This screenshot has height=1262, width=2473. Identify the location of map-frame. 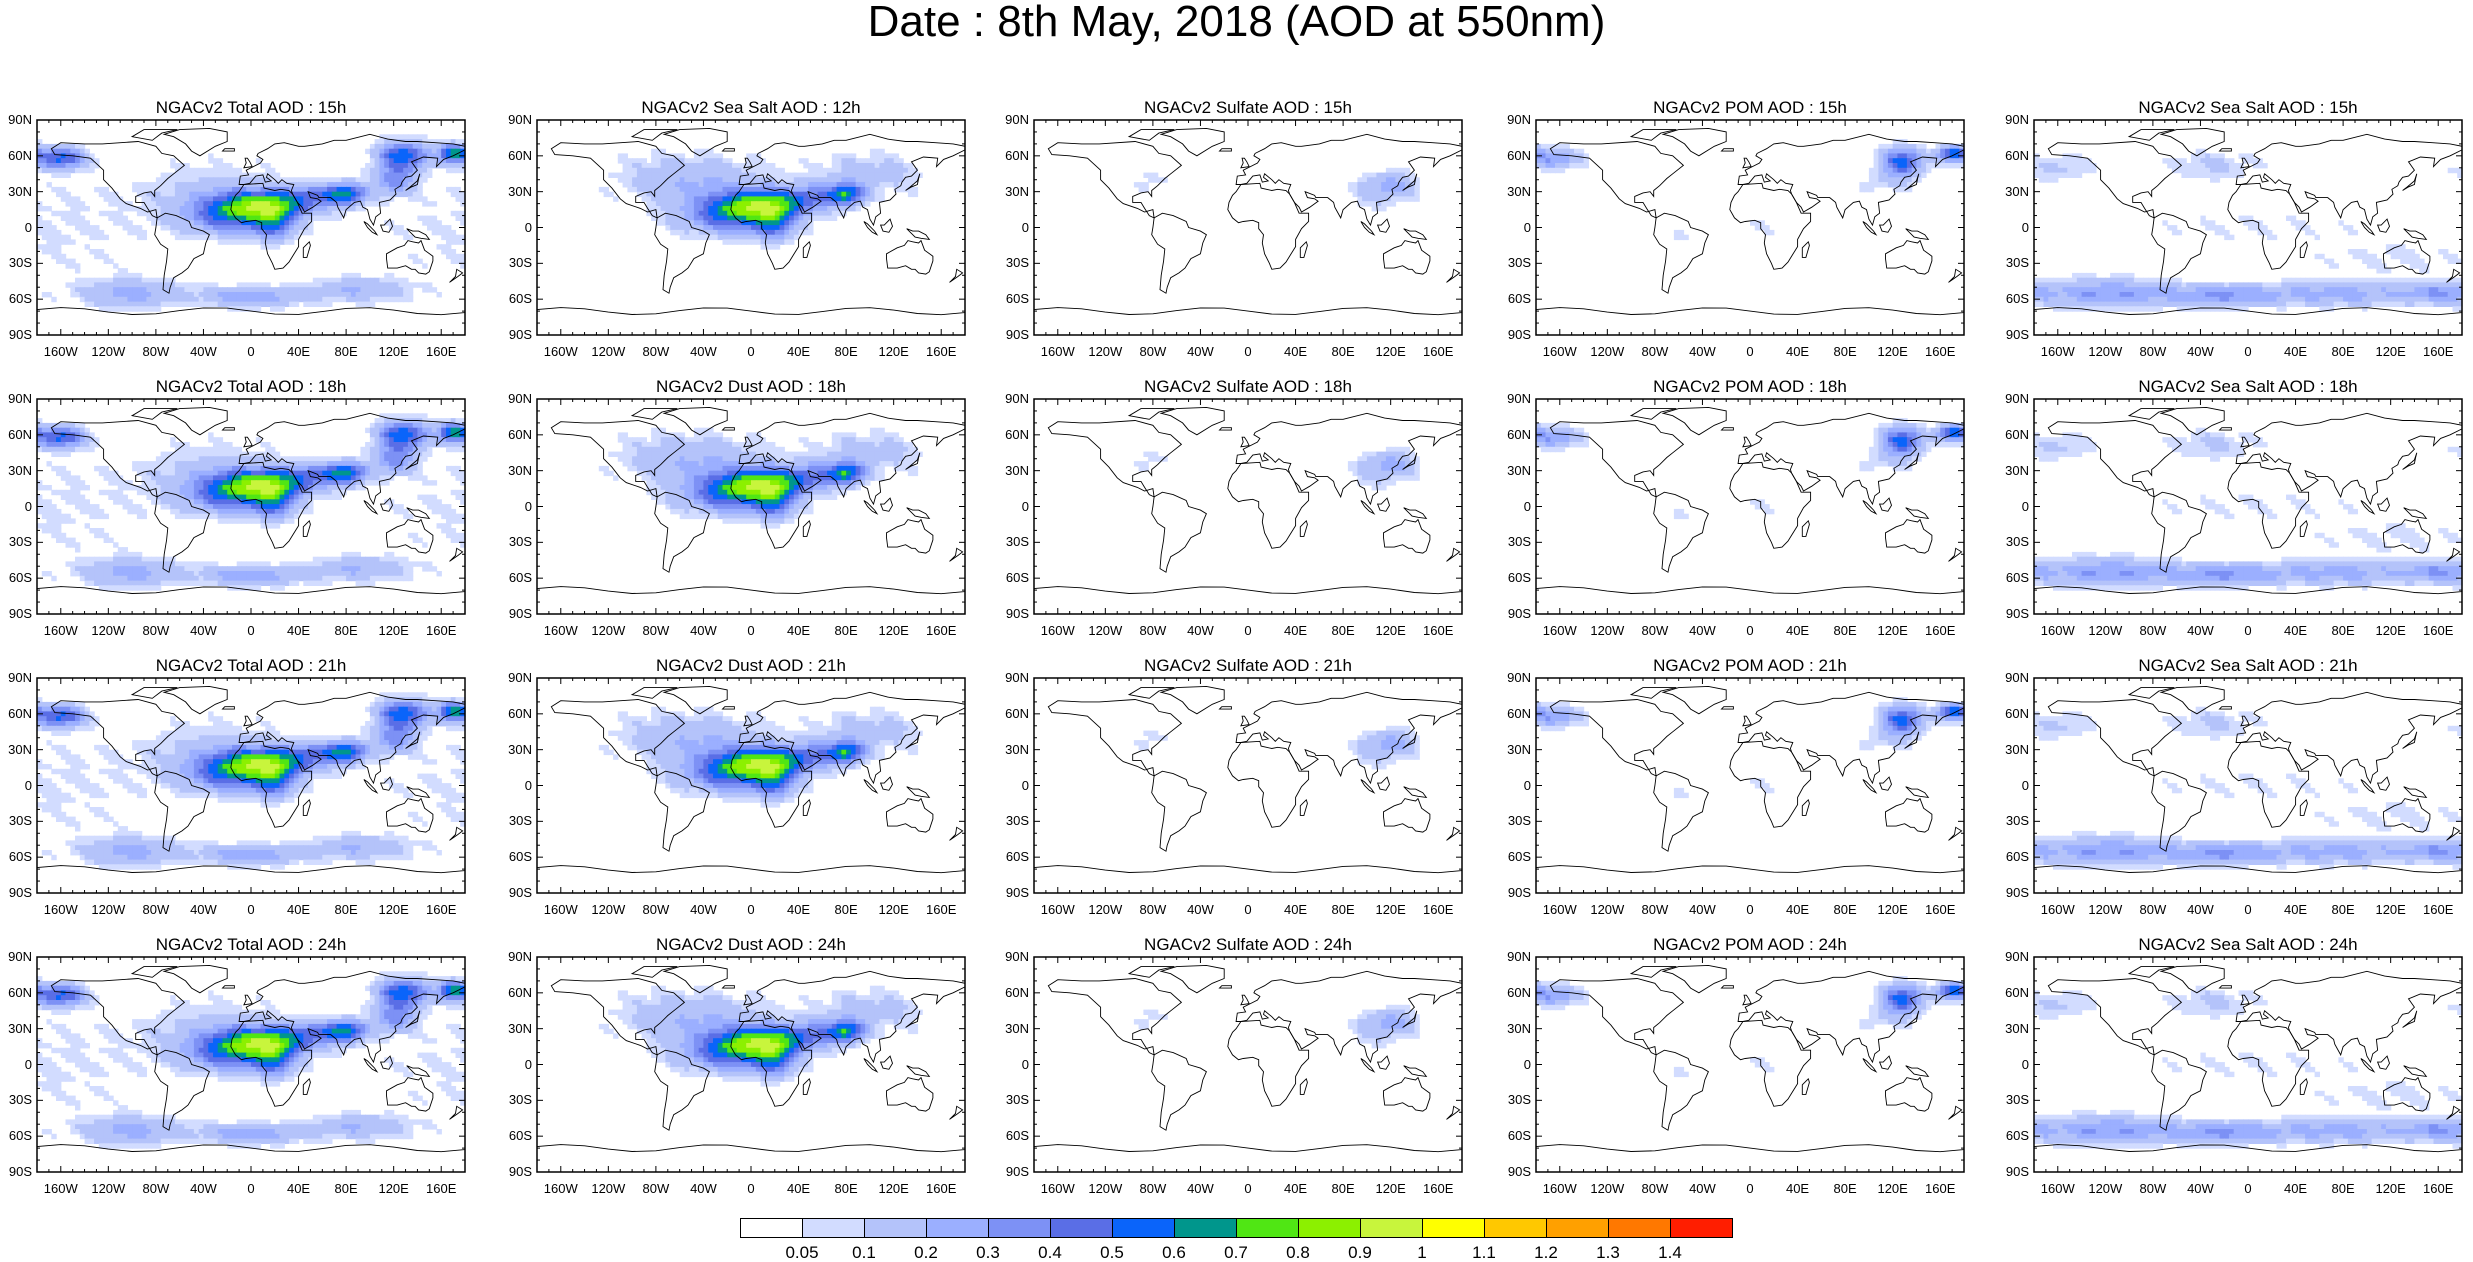
(1248, 1064).